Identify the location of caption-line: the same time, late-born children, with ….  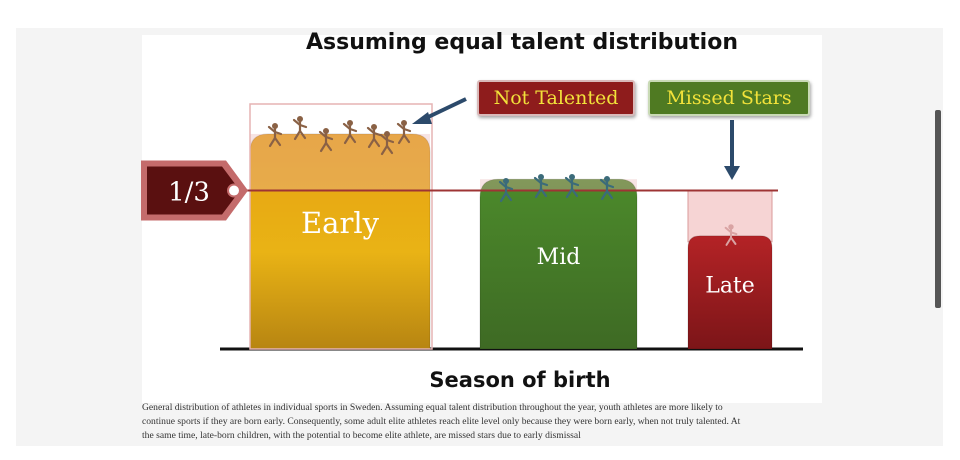
(361, 435).